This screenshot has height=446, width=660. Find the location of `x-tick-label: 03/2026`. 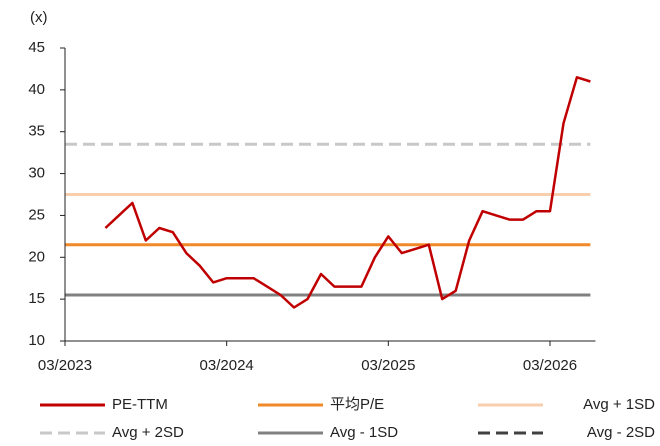

x-tick-label: 03/2026 is located at coordinates (550, 365).